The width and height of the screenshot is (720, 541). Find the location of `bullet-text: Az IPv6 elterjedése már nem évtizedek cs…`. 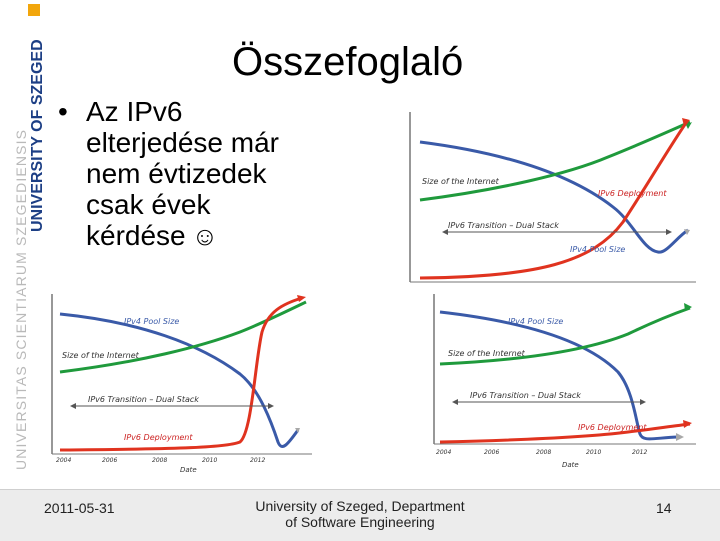

bullet-text: Az IPv6 elterjedése már nem évtizedek cs… is located at coordinates (182, 173).